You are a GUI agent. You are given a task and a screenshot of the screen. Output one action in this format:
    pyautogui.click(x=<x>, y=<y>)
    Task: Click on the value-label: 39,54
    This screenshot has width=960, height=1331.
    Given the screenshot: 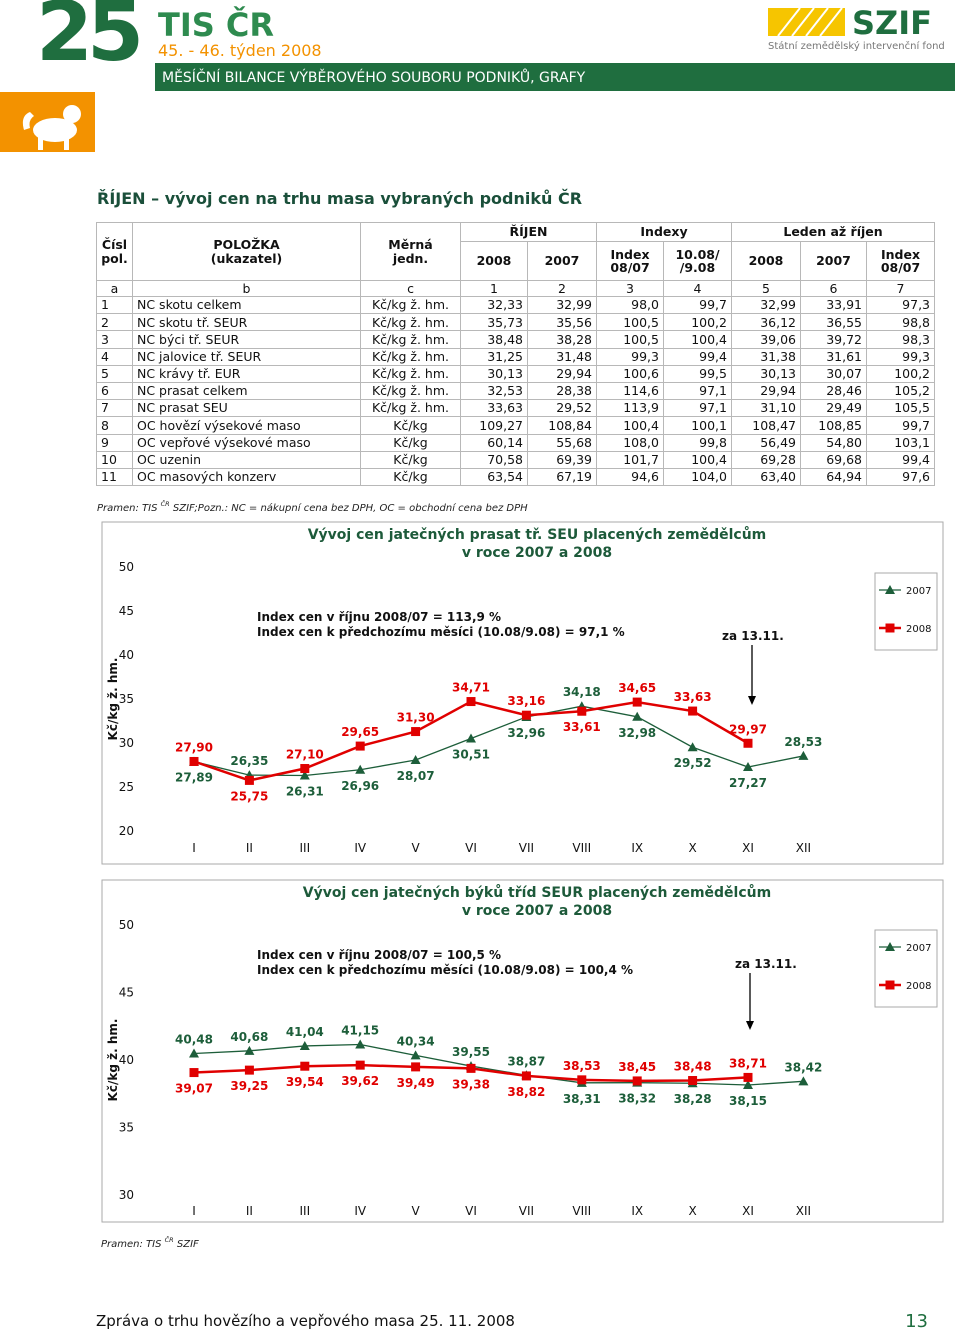 What is the action you would take?
    pyautogui.click(x=305, y=1082)
    